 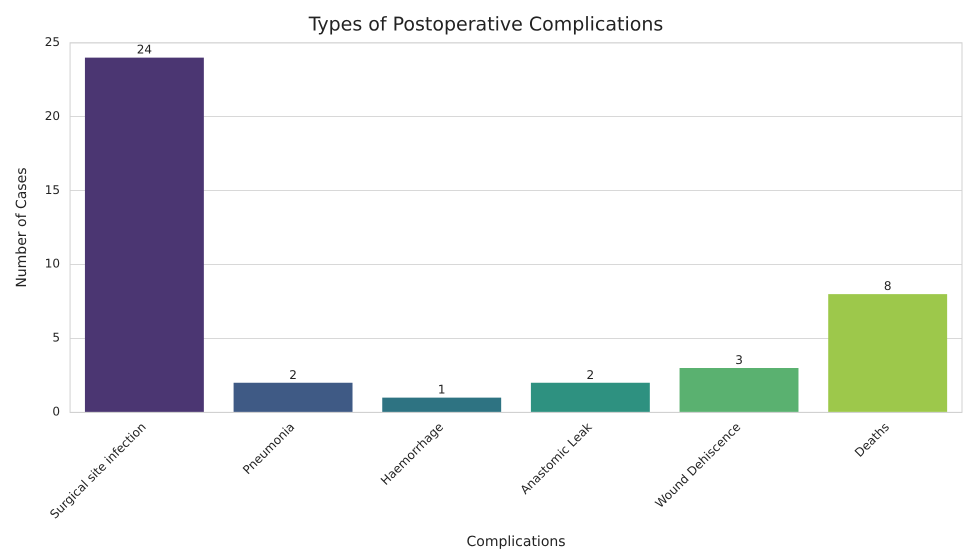 I want to click on y-axis-title: Number of Cases, so click(x=22, y=227).